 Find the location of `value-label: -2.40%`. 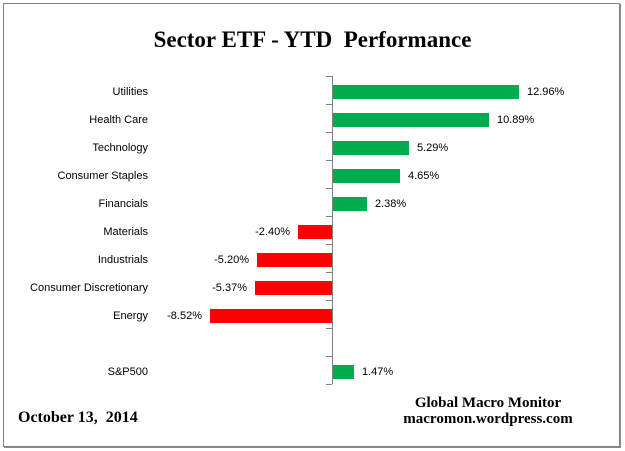

value-label: -2.40% is located at coordinates (272, 232).